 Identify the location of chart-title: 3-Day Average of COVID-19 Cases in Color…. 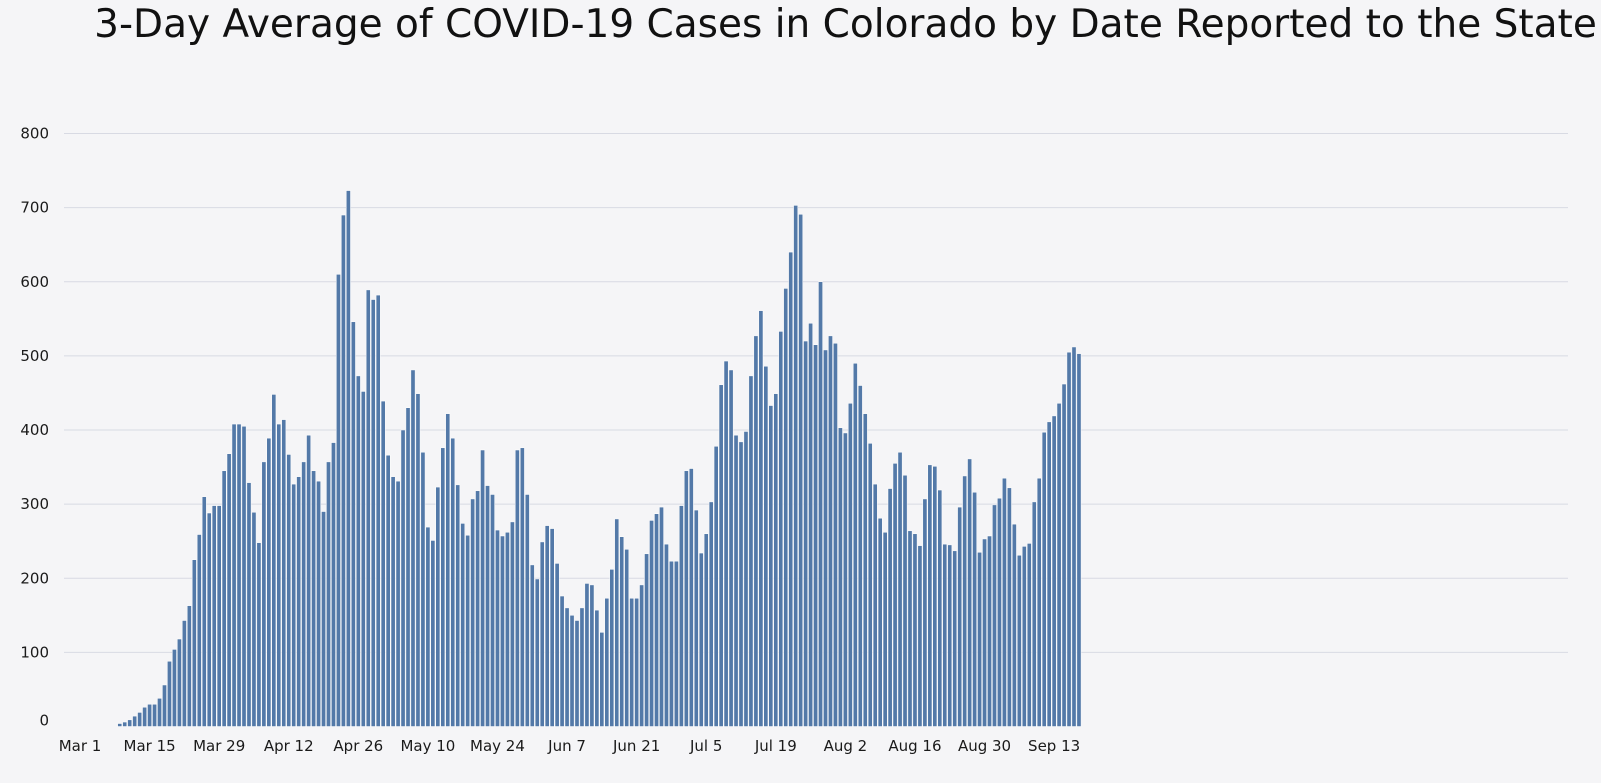
(845, 24).